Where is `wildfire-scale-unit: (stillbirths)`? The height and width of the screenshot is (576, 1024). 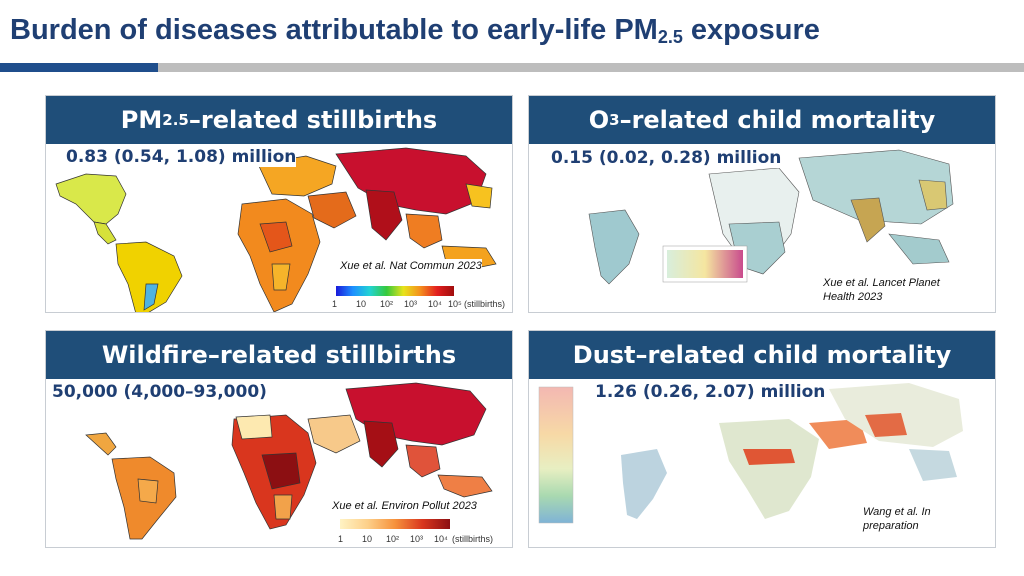 wildfire-scale-unit: (stillbirths) is located at coordinates (473, 539).